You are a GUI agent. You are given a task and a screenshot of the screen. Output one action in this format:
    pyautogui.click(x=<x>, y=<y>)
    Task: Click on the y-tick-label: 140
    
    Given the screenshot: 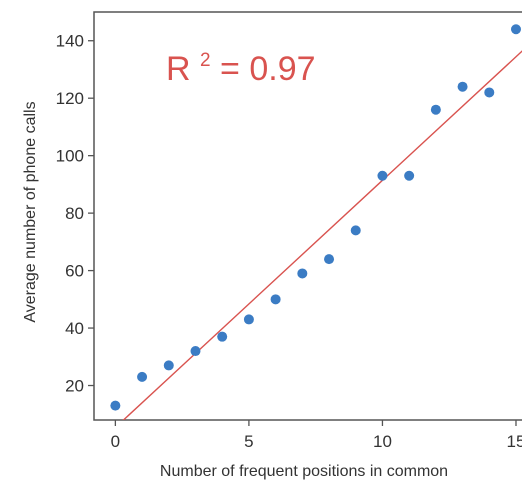 What is the action you would take?
    pyautogui.click(x=70, y=41)
    